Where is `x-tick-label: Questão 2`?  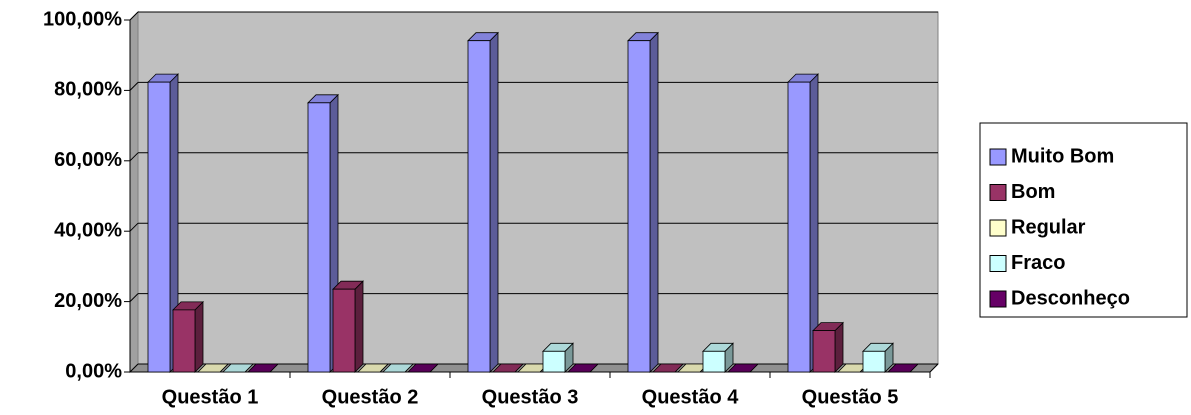 x-tick-label: Questão 2 is located at coordinates (370, 397).